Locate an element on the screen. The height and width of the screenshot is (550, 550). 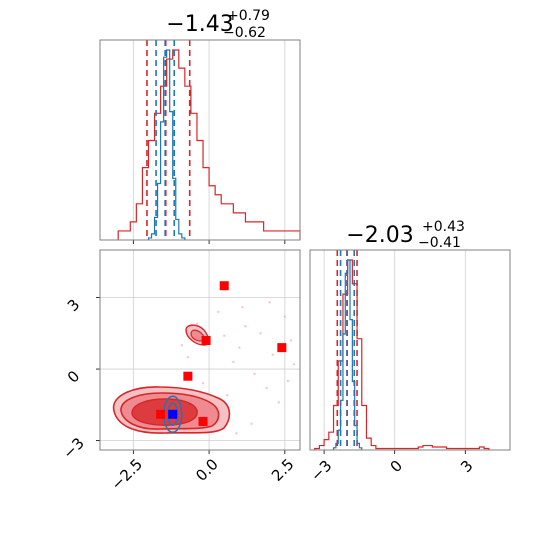
title-param-1: −1.43 is located at coordinates (199, 24).